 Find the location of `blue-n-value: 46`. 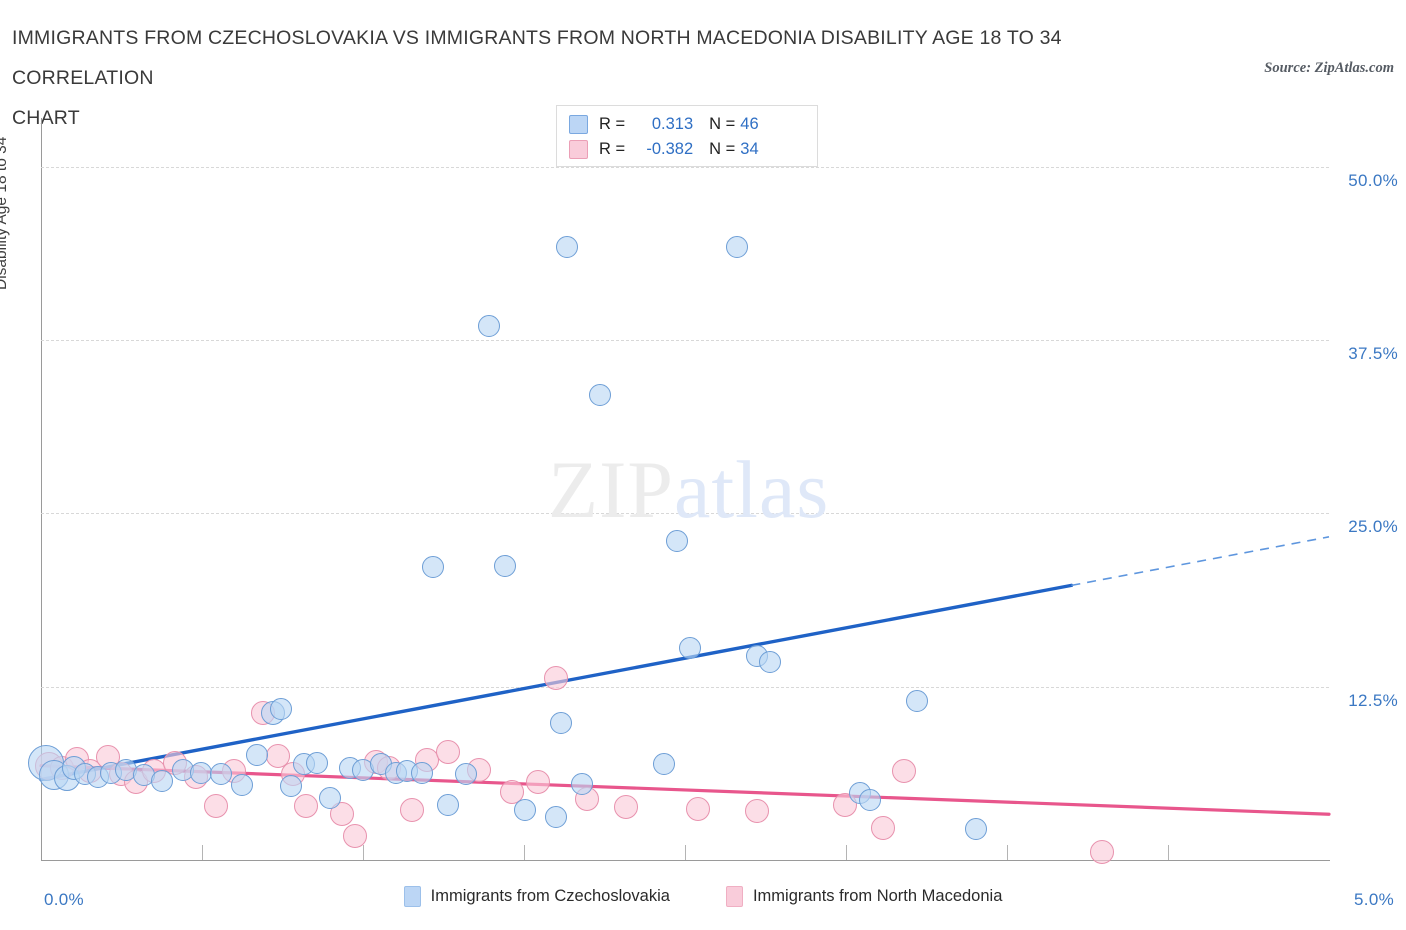

blue-n-value: 46 is located at coordinates (749, 124).